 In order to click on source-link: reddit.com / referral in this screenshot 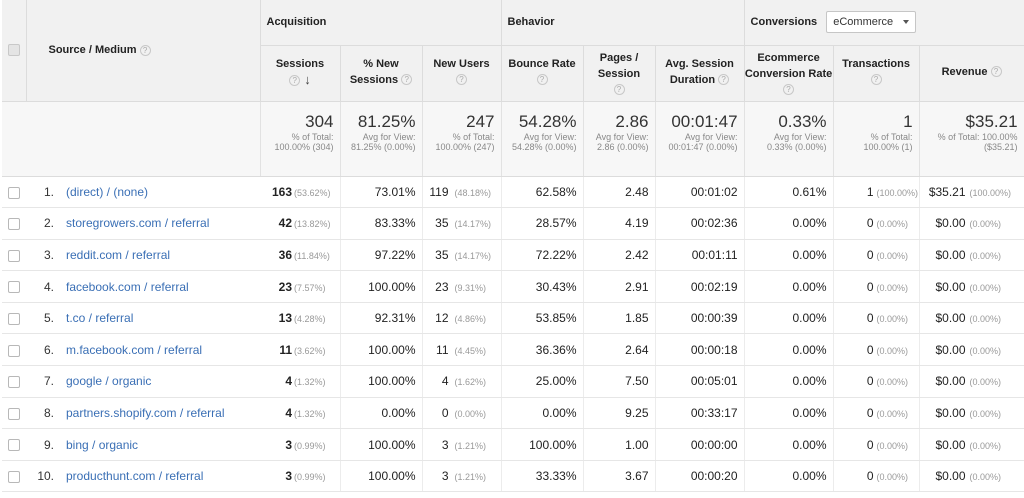, I will do `click(118, 254)`.